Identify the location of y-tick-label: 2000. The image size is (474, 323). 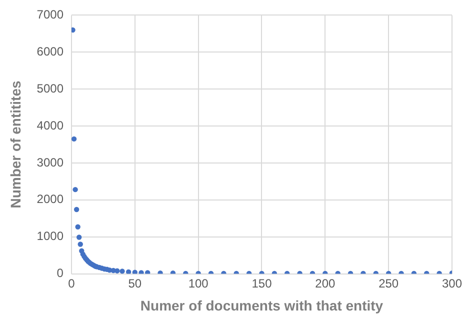
(50, 199).